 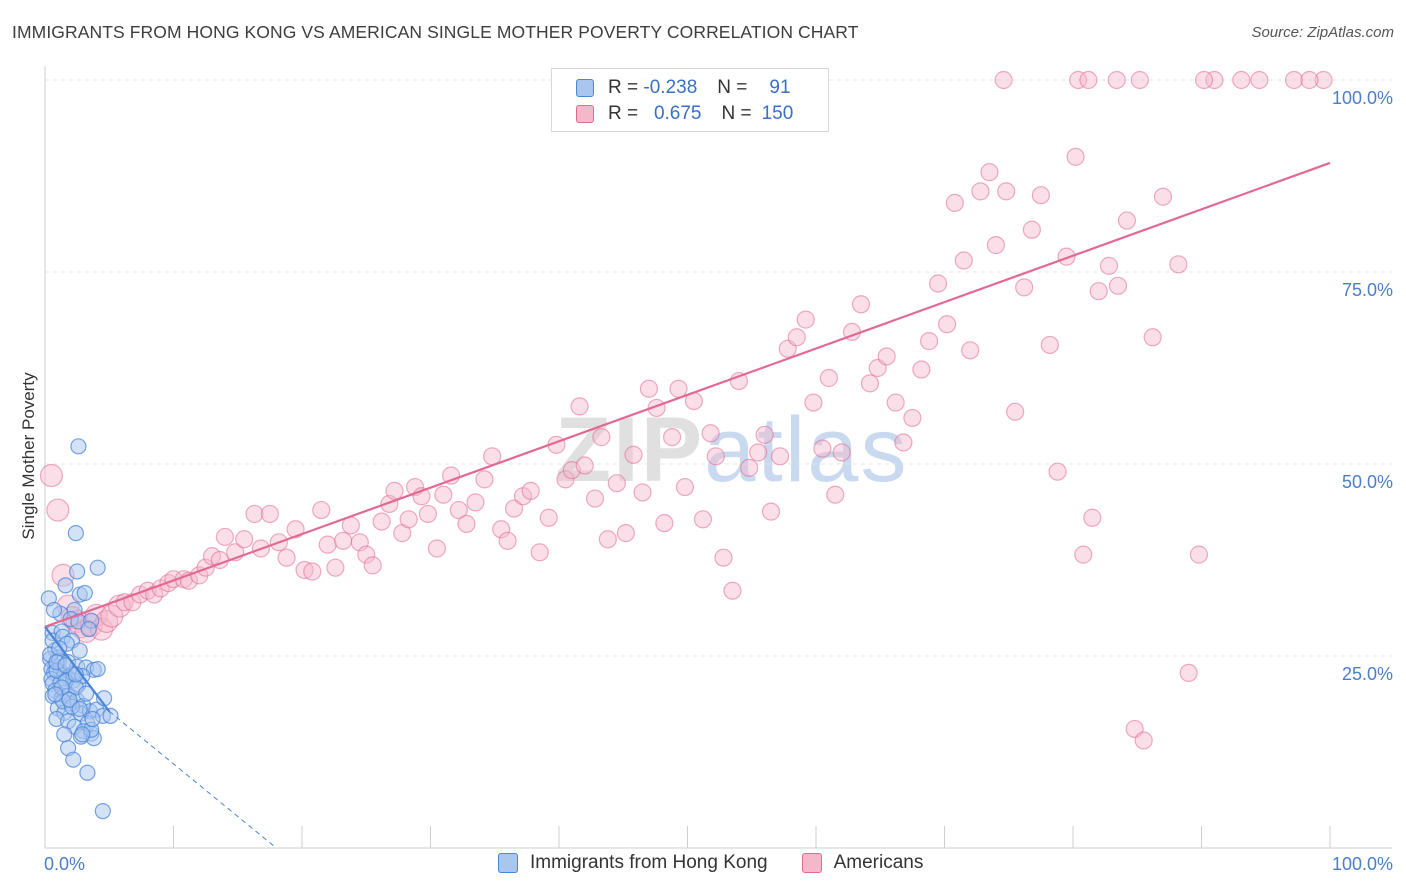 What do you see at coordinates (862, 863) in the screenshot?
I see `legend-item-americans: Americans` at bounding box center [862, 863].